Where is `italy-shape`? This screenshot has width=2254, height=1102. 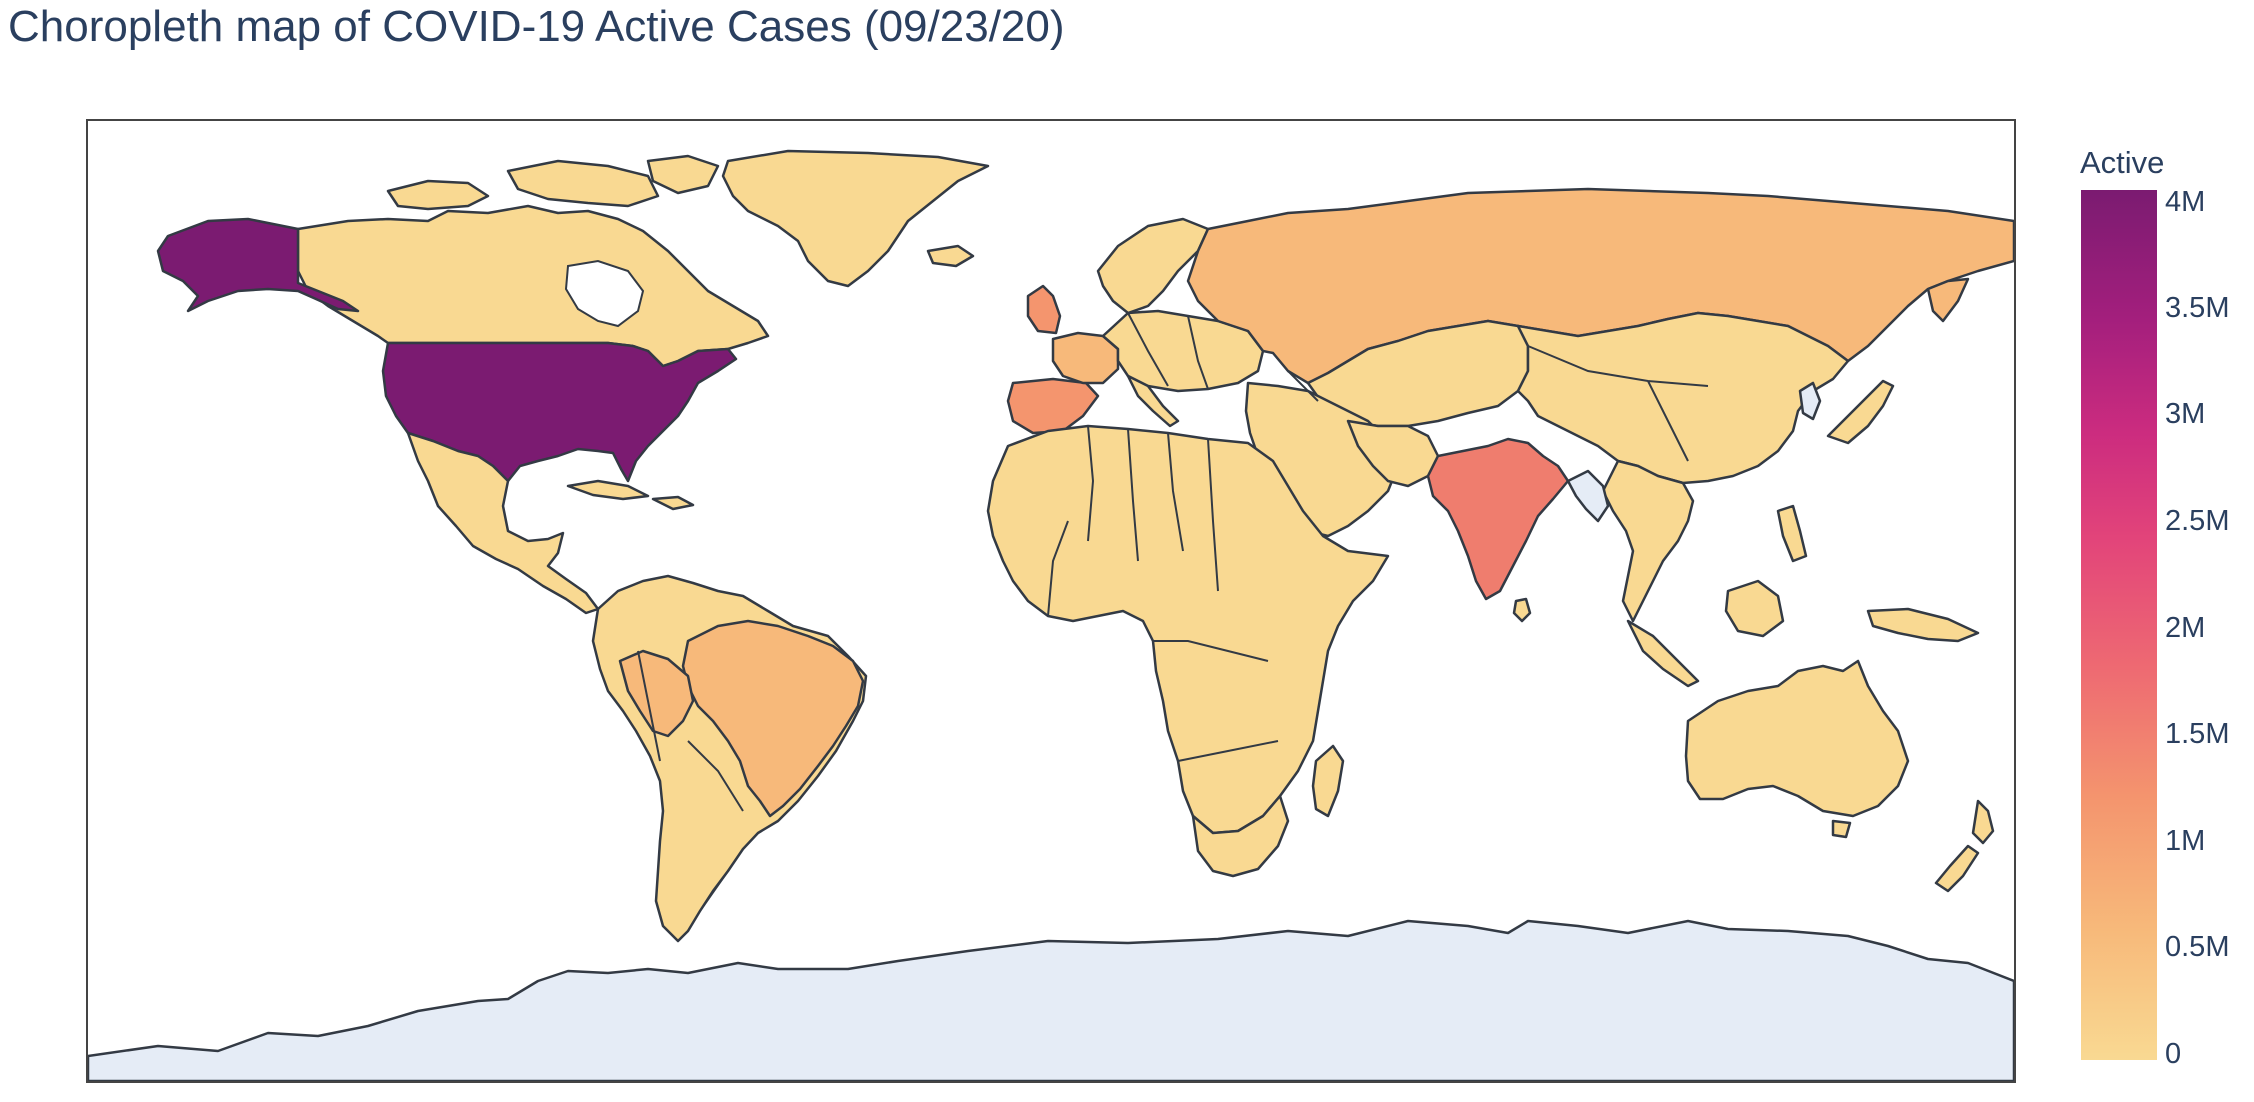
italy-shape is located at coordinates (1153, 401).